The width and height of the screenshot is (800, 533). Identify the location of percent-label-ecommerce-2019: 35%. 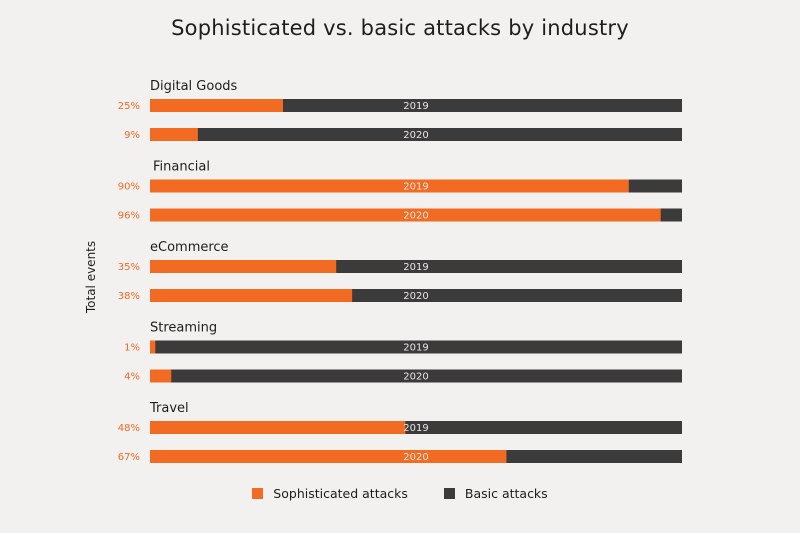
(129, 267).